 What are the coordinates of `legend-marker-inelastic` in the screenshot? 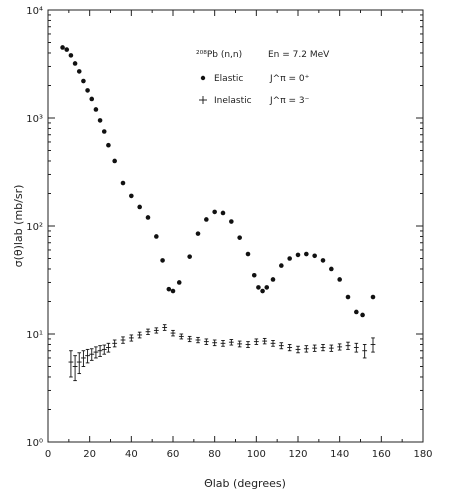 It's located at (203, 100).